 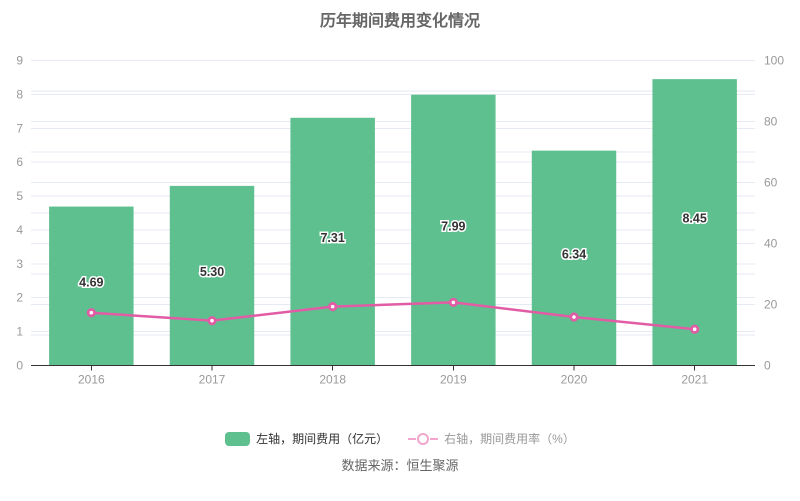 What do you see at coordinates (771, 305) in the screenshot?
I see `right-axis-label: 20` at bounding box center [771, 305].